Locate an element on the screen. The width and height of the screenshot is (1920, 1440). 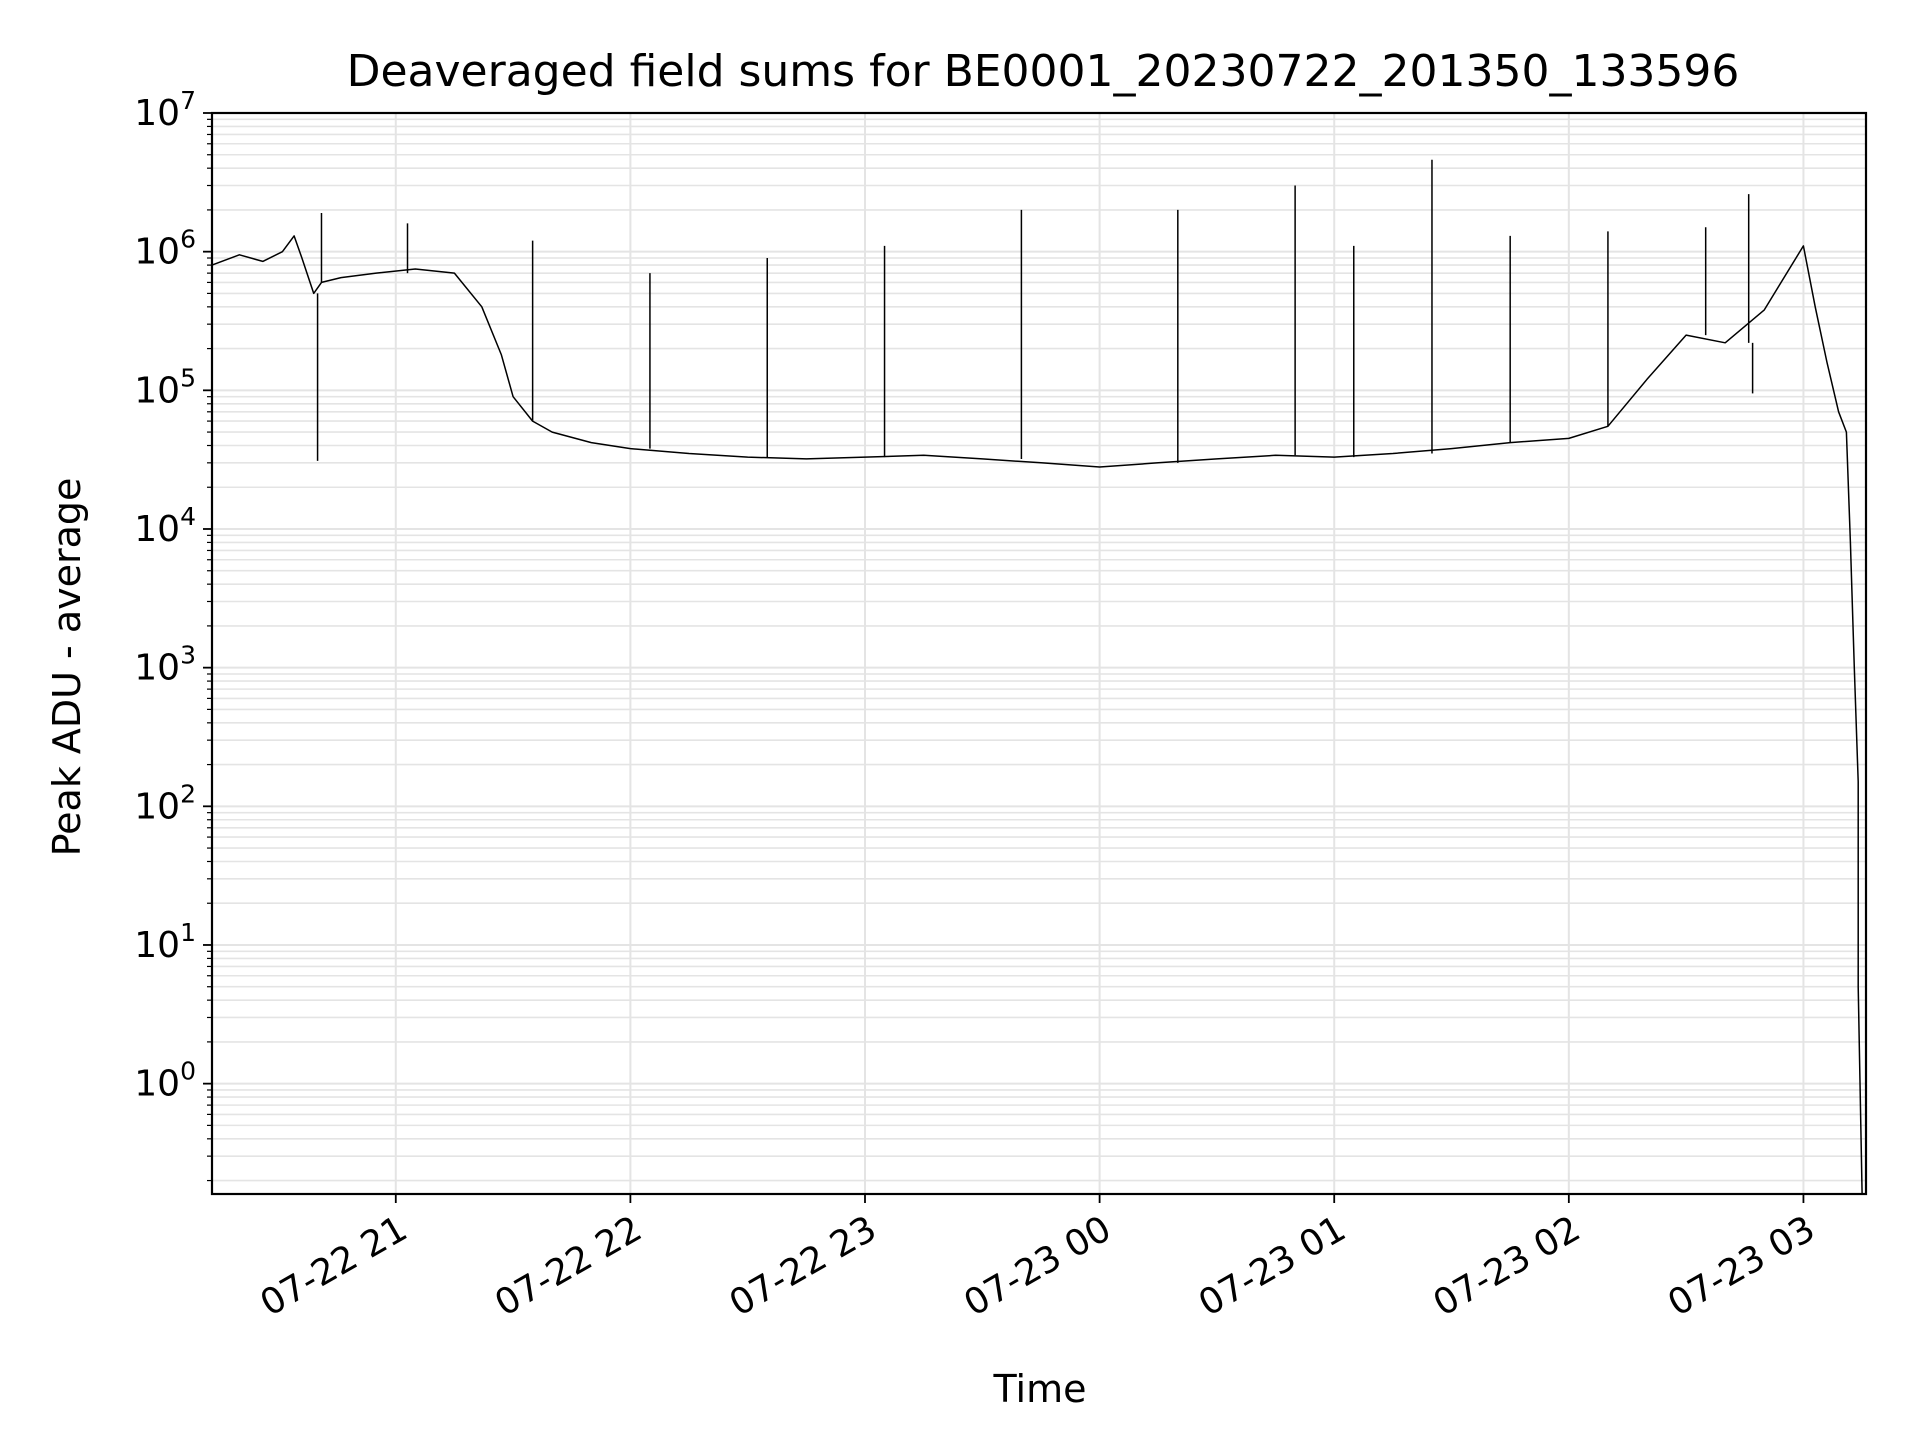
x-axis-label: Time is located at coordinates (1040, 1389).